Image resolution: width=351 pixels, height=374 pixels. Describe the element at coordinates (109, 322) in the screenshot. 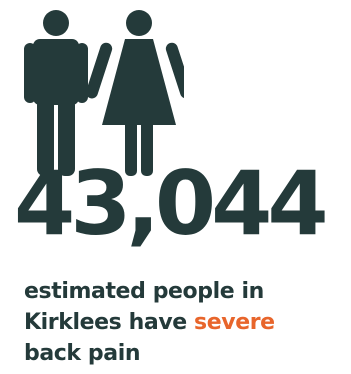

I see `caption-line-2-prefix: Kirklees have` at that location.